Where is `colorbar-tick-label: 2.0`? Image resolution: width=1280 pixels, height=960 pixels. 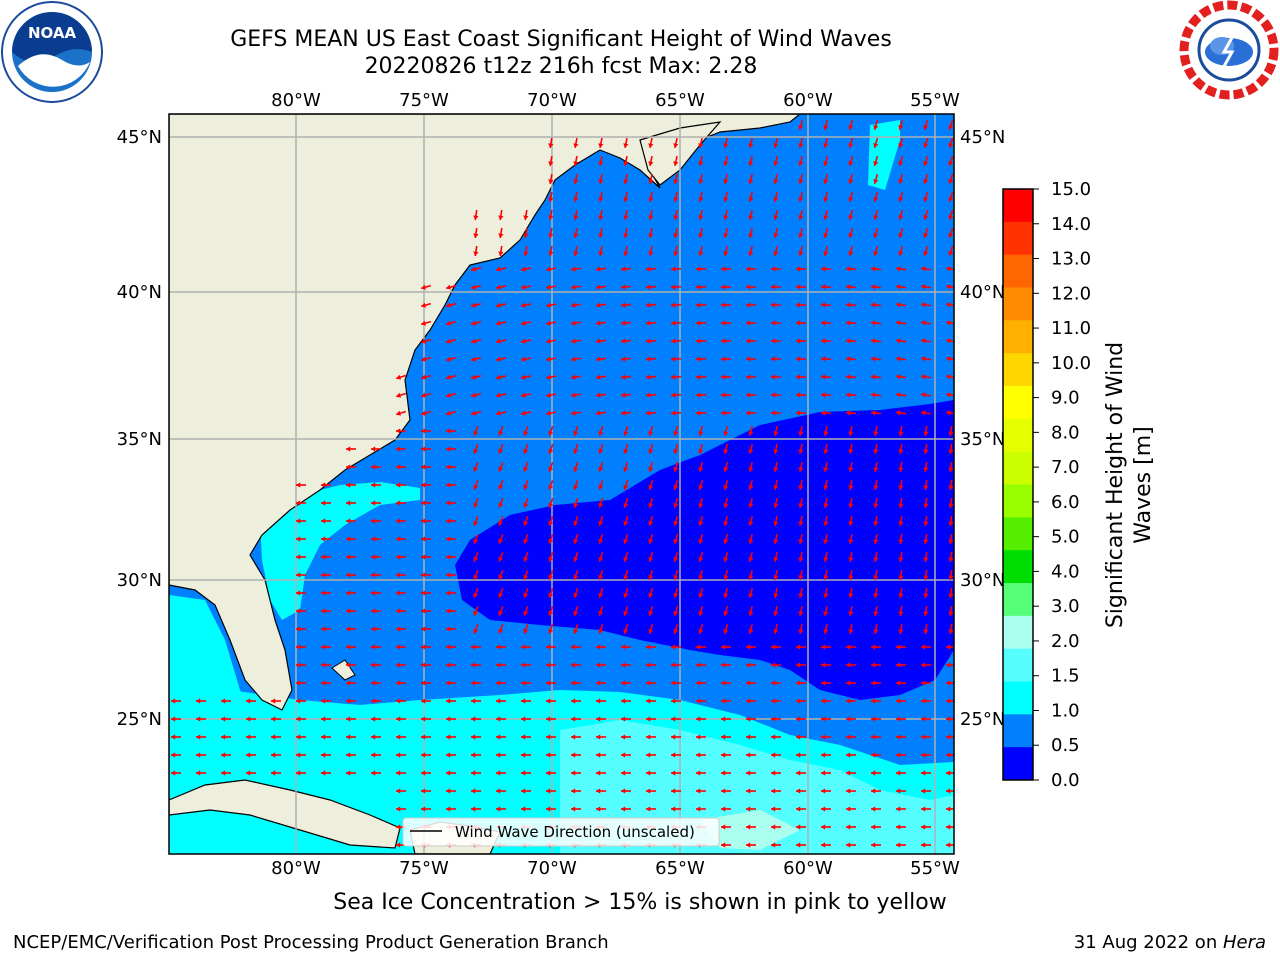
colorbar-tick-label: 2.0 is located at coordinates (1065, 641).